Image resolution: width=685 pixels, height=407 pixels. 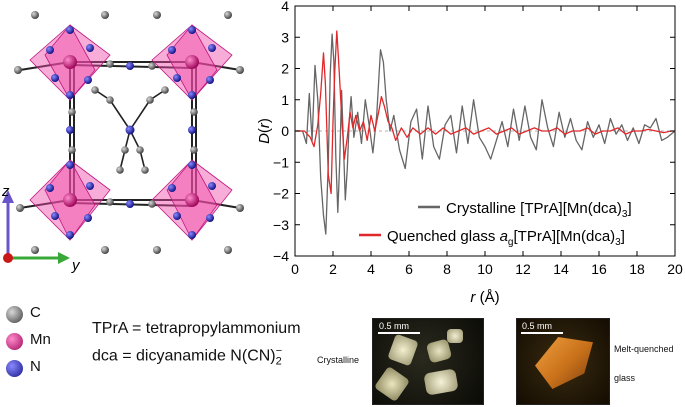 I want to click on glass-photo: 0.5 mm, so click(x=563, y=361).